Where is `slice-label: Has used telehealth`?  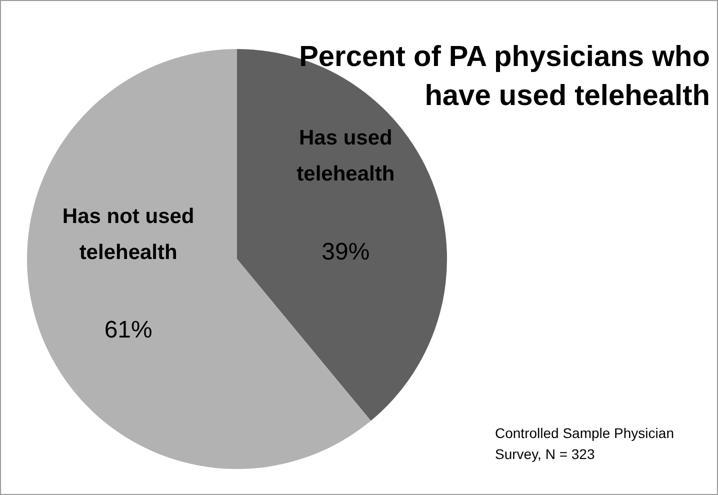 slice-label: Has used telehealth is located at coordinates (345, 156).